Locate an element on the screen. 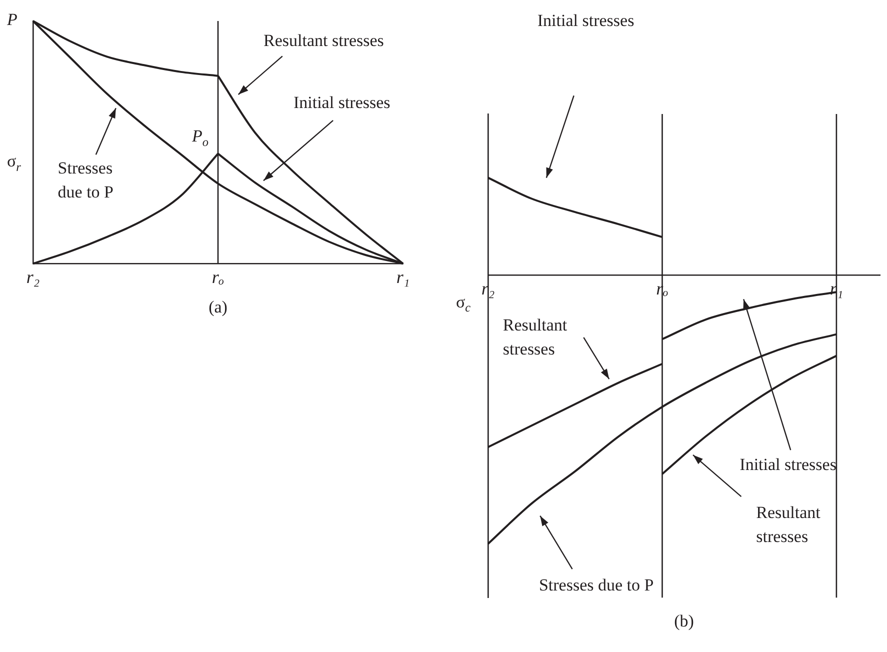 This screenshot has width=887, height=652. annotation: P is located at coordinates (12, 19).